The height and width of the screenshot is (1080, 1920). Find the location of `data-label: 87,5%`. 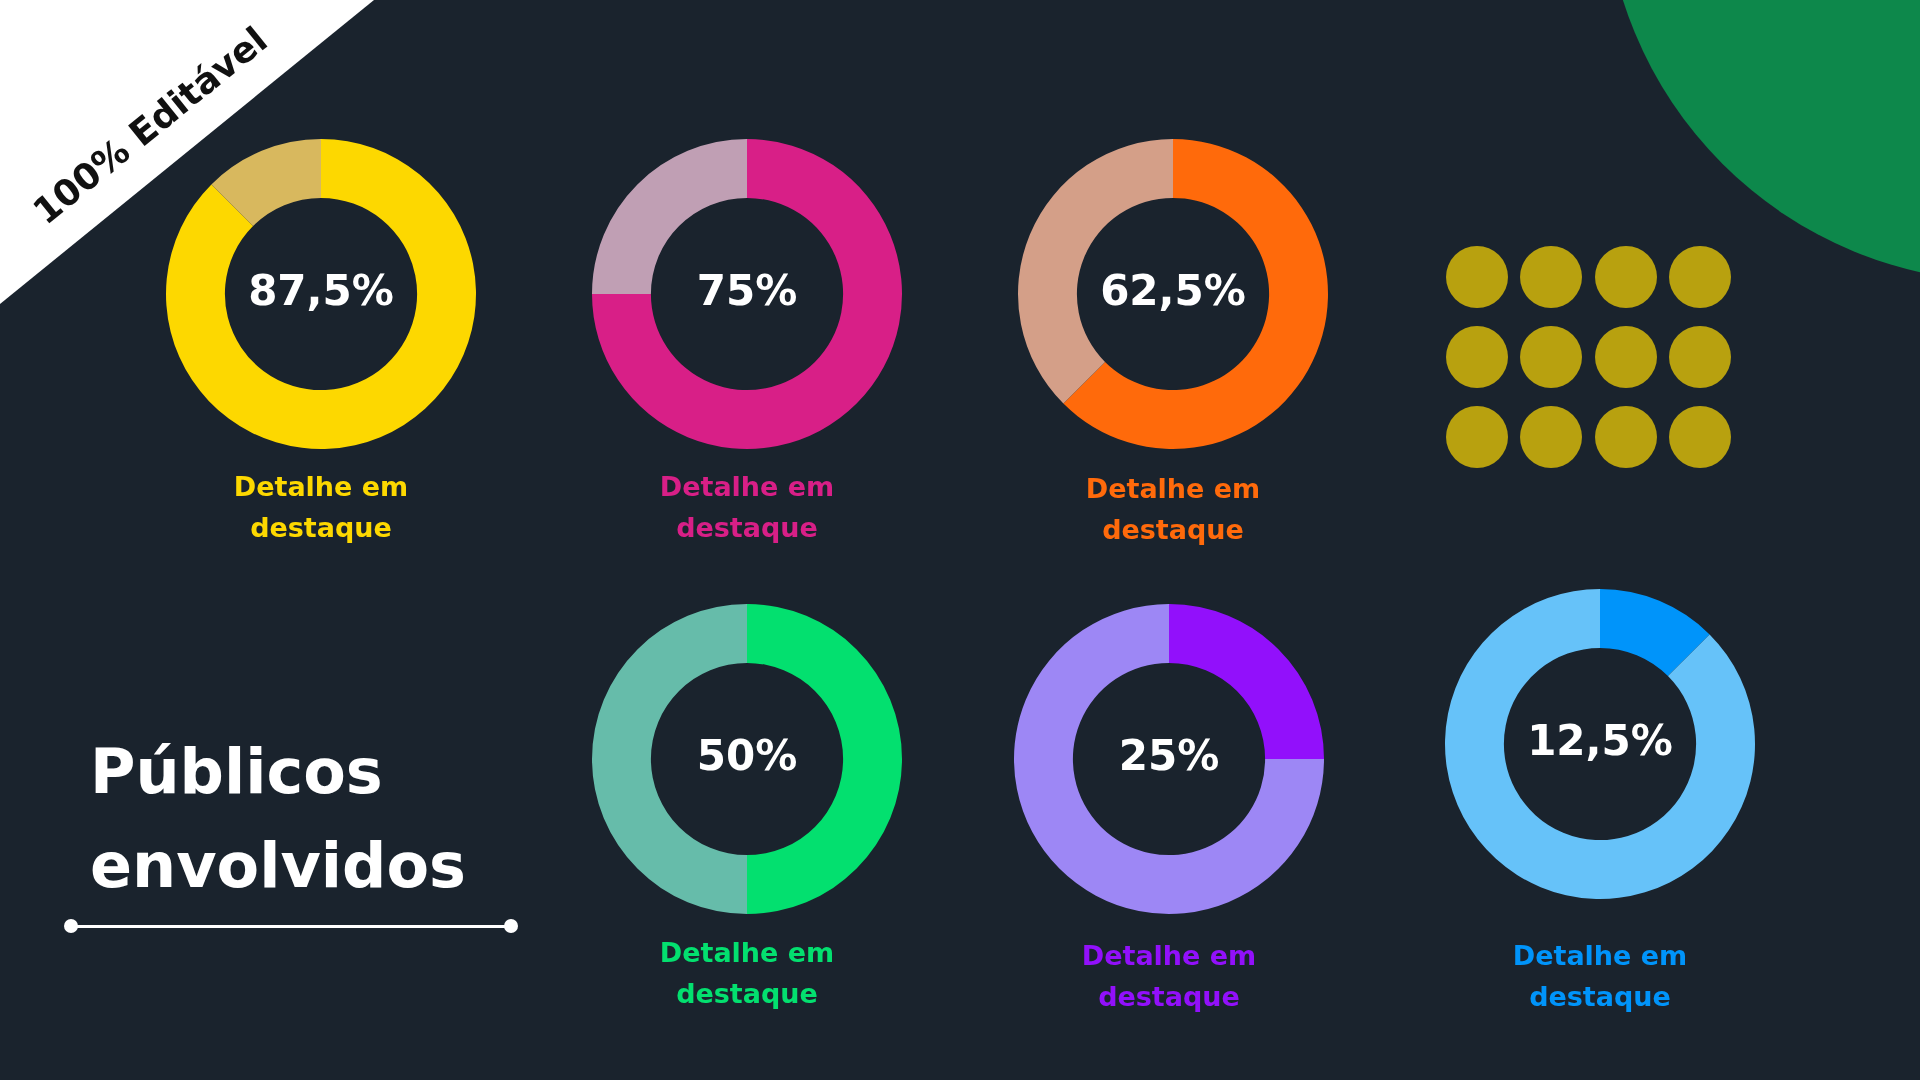

data-label: 87,5% is located at coordinates (321, 290).